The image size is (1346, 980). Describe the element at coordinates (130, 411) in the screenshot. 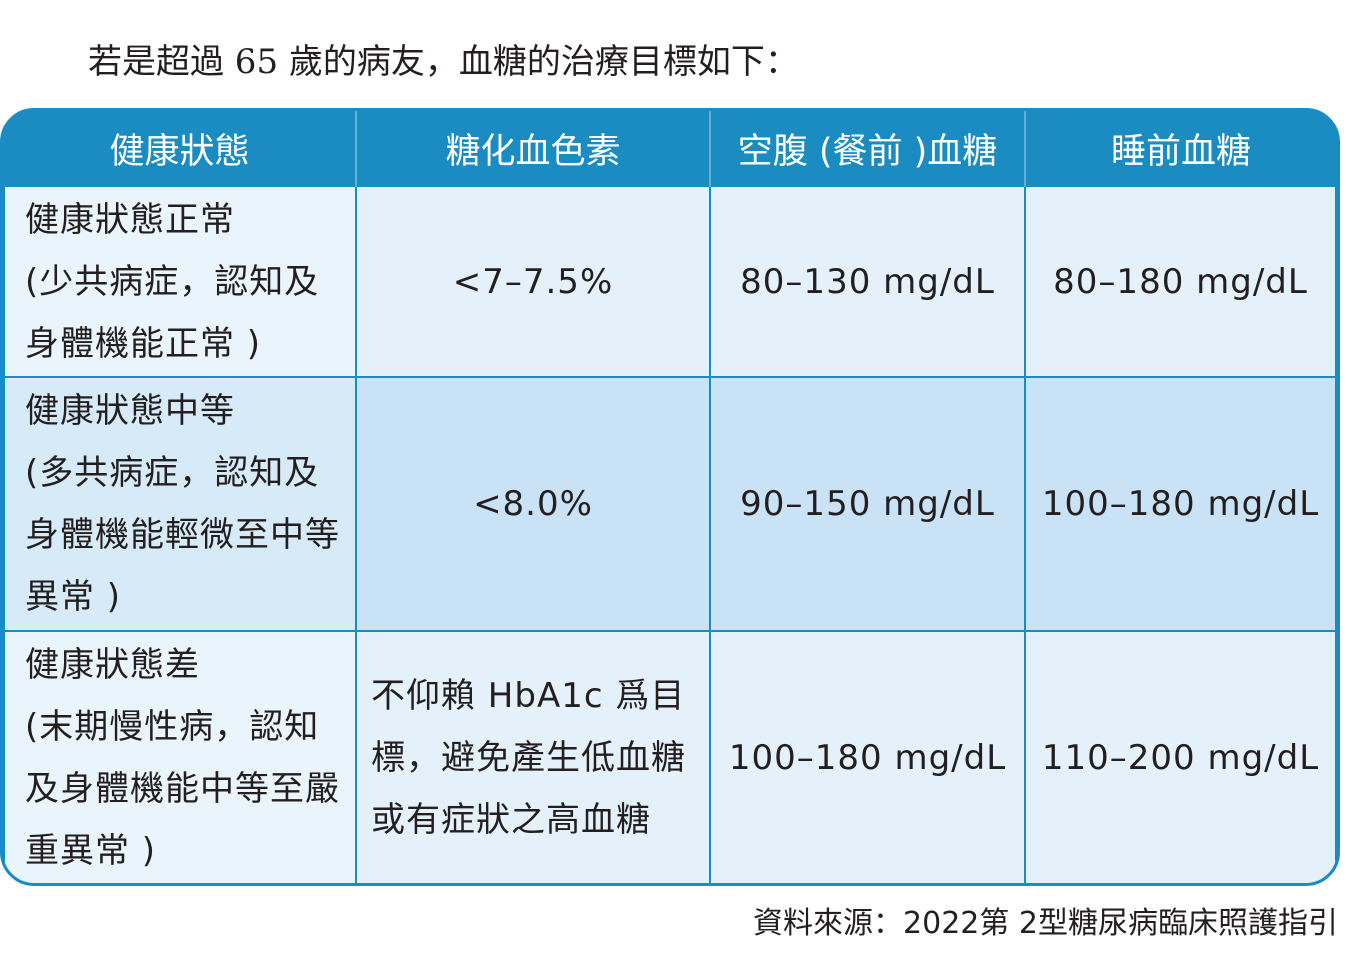

I see `status-title: 健康狀態中等` at that location.